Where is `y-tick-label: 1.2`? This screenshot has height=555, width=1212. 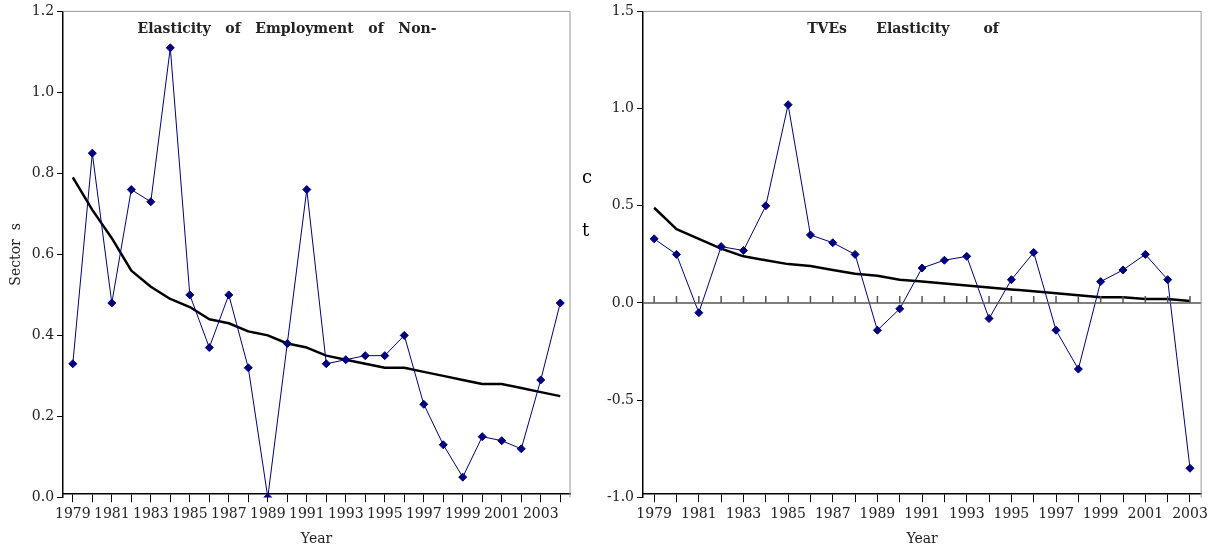 y-tick-label: 1.2 is located at coordinates (43, 10).